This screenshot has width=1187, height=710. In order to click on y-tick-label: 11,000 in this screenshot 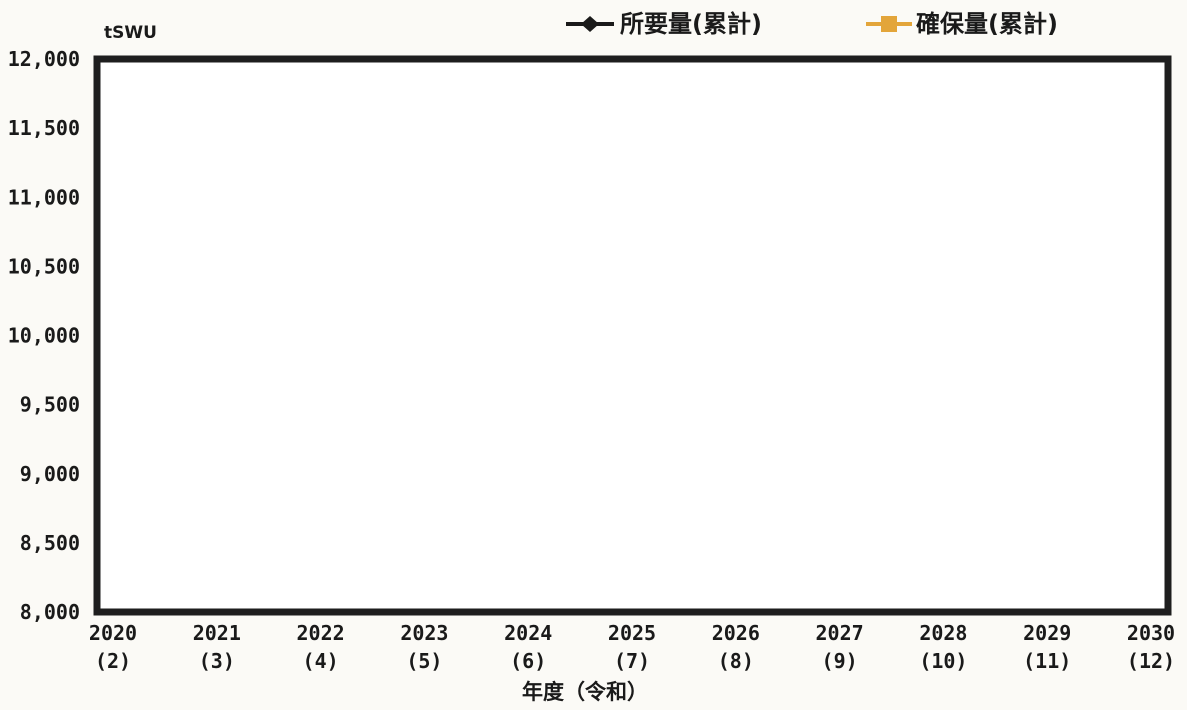, I will do `click(44, 197)`.